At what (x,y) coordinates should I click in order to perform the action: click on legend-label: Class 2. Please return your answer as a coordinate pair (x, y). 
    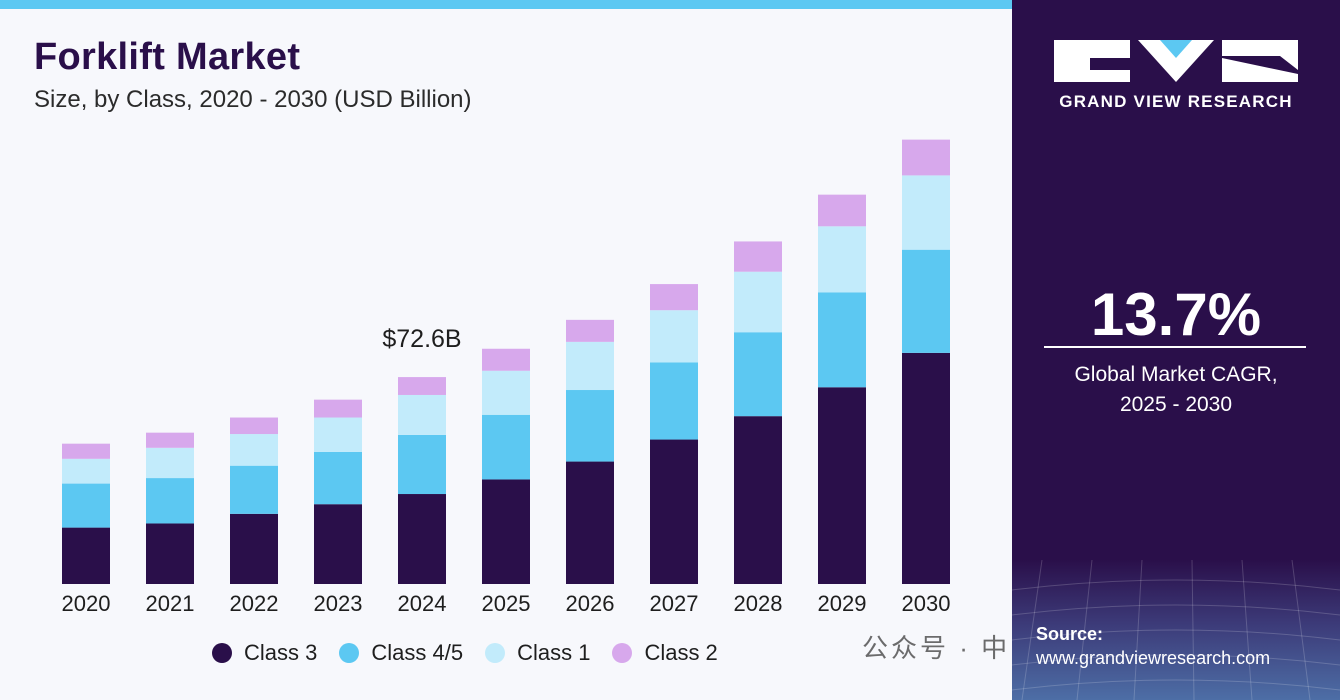
    Looking at the image, I should click on (681, 652).